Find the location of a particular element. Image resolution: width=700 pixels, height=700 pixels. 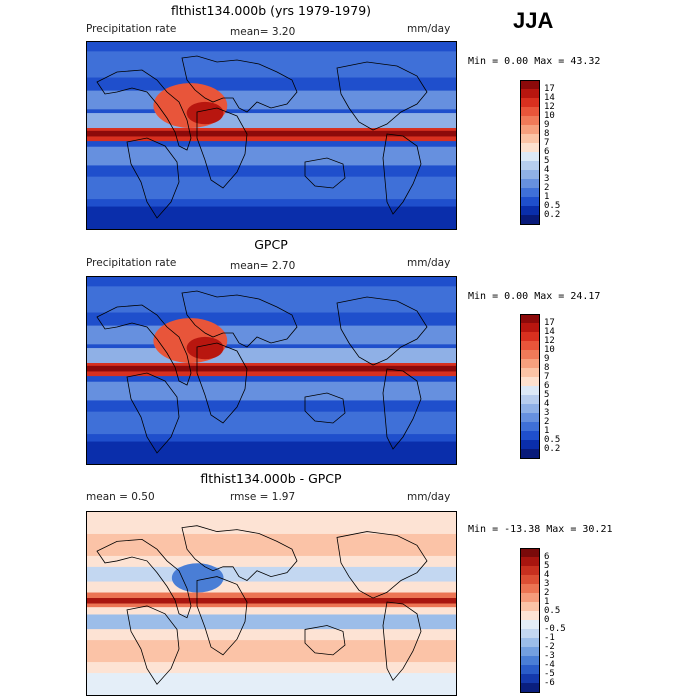

mean-value: mean= 2.70 is located at coordinates (263, 266).